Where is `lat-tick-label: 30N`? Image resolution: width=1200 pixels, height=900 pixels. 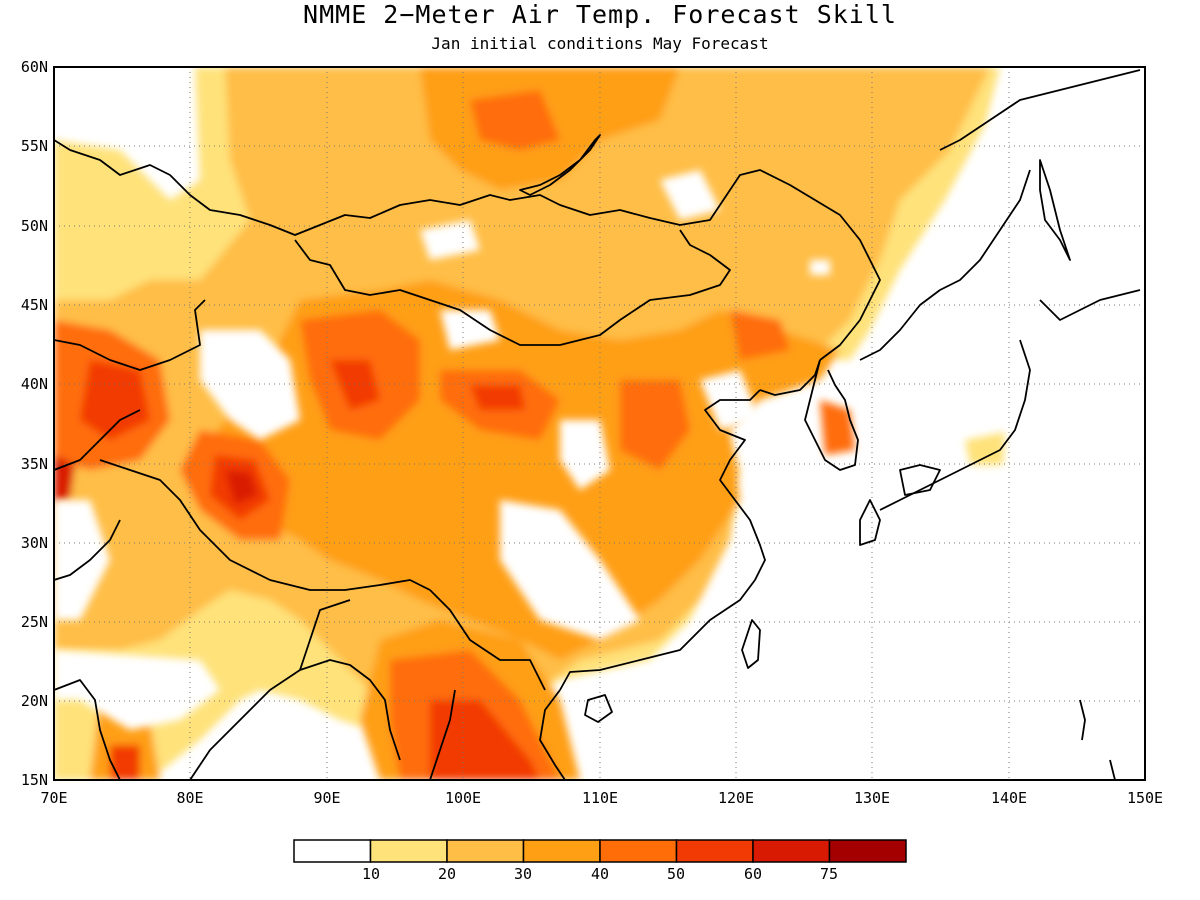 lat-tick-label: 30N is located at coordinates (34, 543).